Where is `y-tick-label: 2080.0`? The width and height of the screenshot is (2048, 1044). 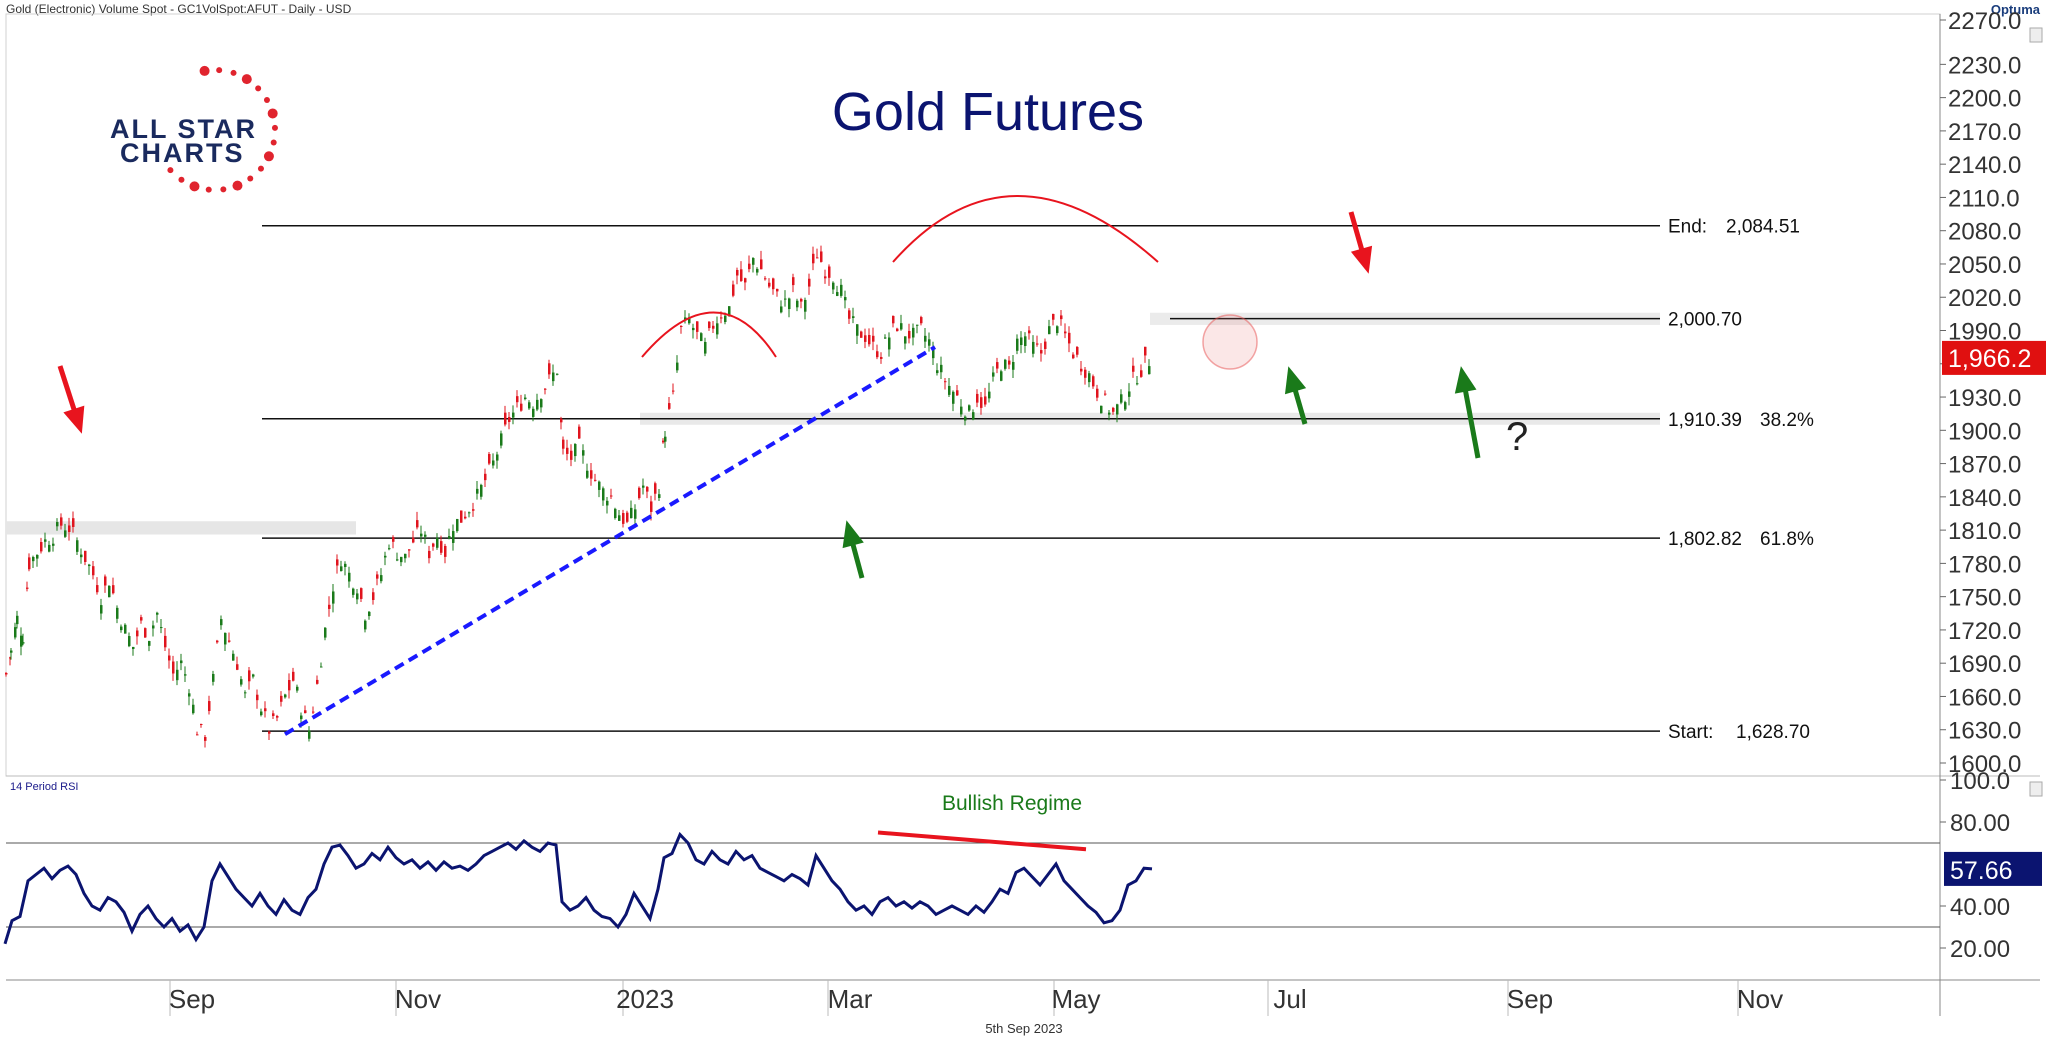 y-tick-label: 2080.0 is located at coordinates (1984, 232).